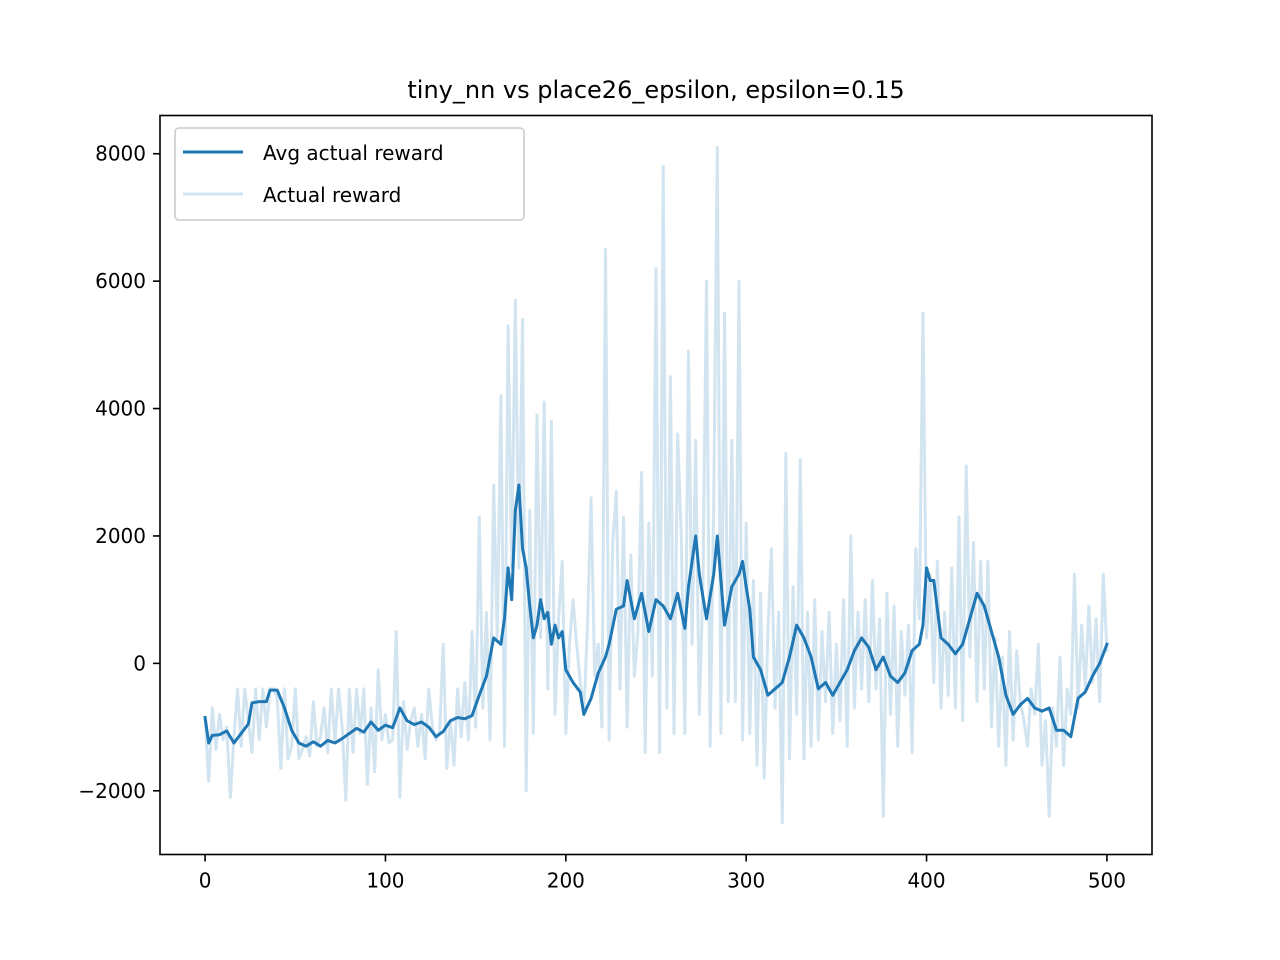  What do you see at coordinates (120, 409) in the screenshot?
I see `y-tick-label: 4000` at bounding box center [120, 409].